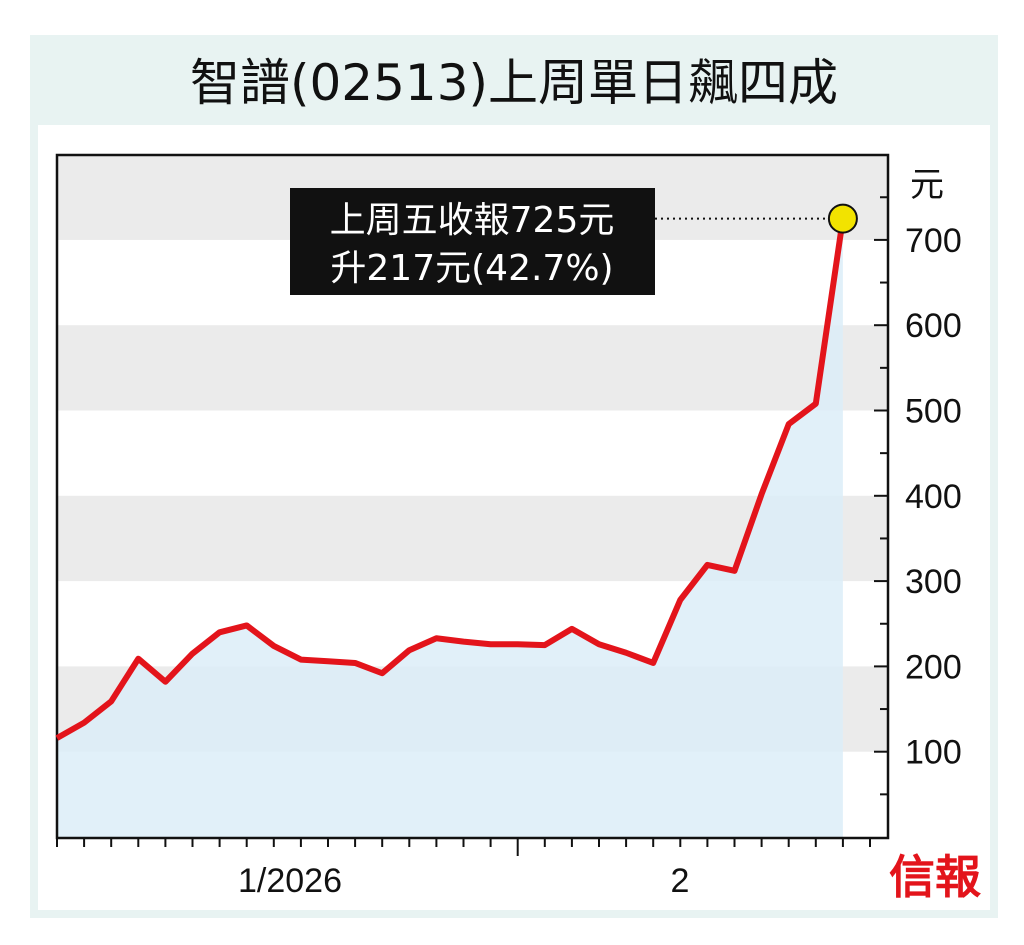 This screenshot has width=1024, height=945. Describe the element at coordinates (927, 185) in the screenshot. I see `y-unit-label: 元` at that location.